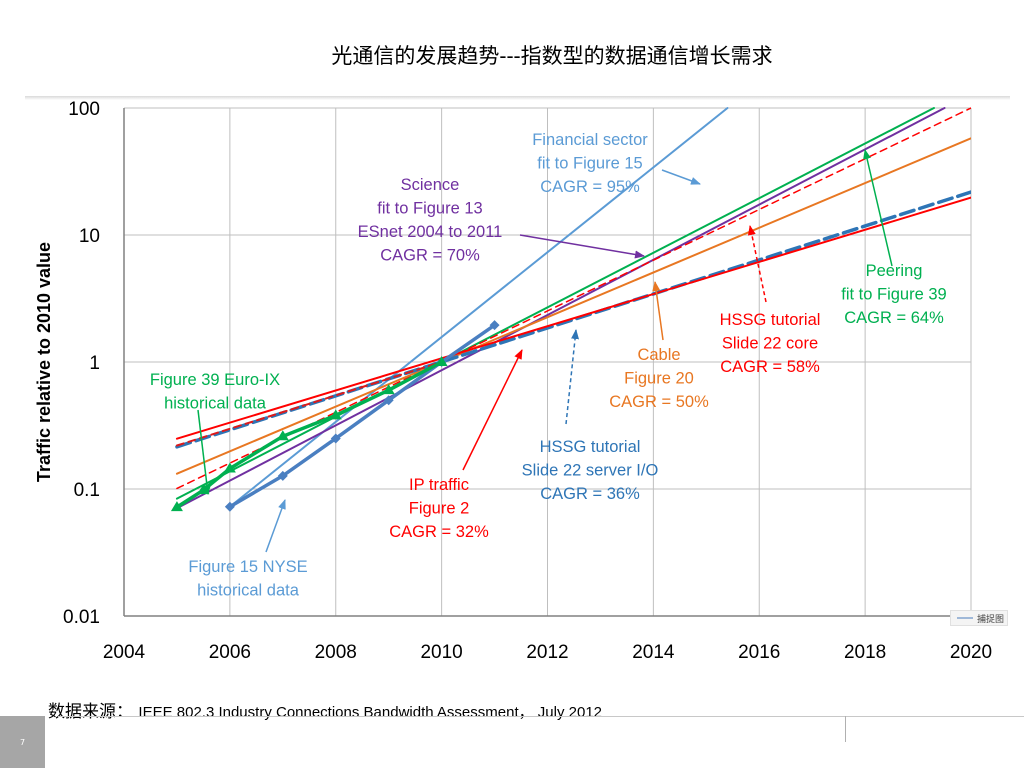 Image resolution: width=1024 pixels, height=768 pixels. What do you see at coordinates (22, 742) in the screenshot?
I see `page-number: 7` at bounding box center [22, 742].